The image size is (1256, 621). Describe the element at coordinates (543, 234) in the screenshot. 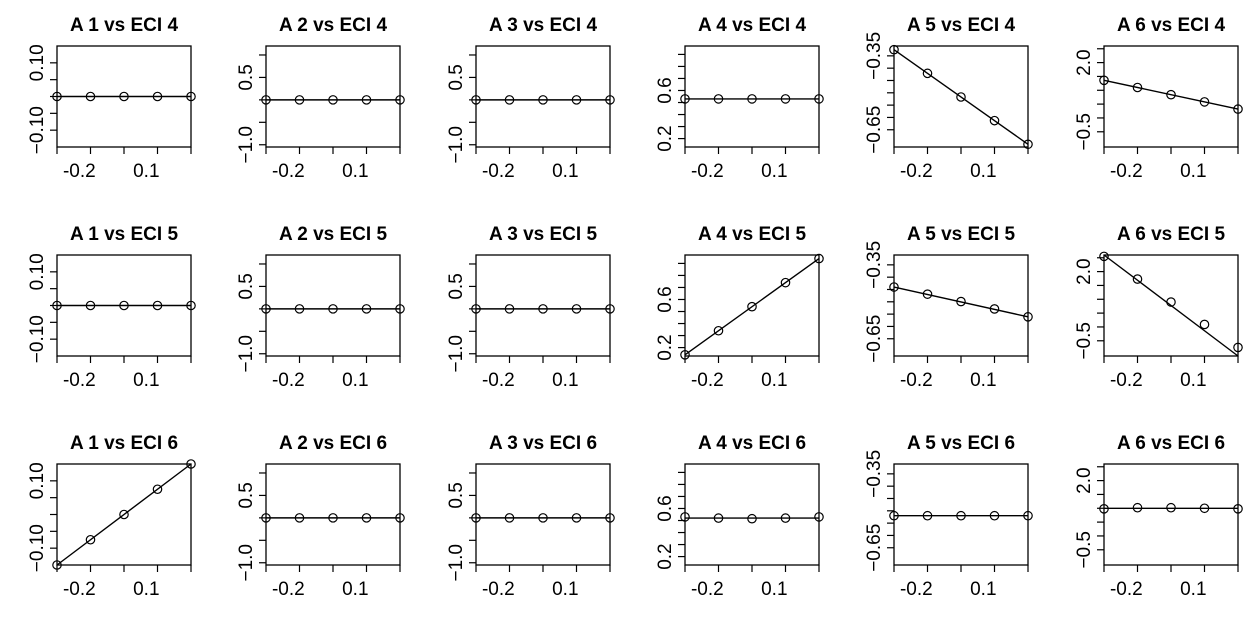

I see `panel-title: A 3 vs ECI 5` at that location.